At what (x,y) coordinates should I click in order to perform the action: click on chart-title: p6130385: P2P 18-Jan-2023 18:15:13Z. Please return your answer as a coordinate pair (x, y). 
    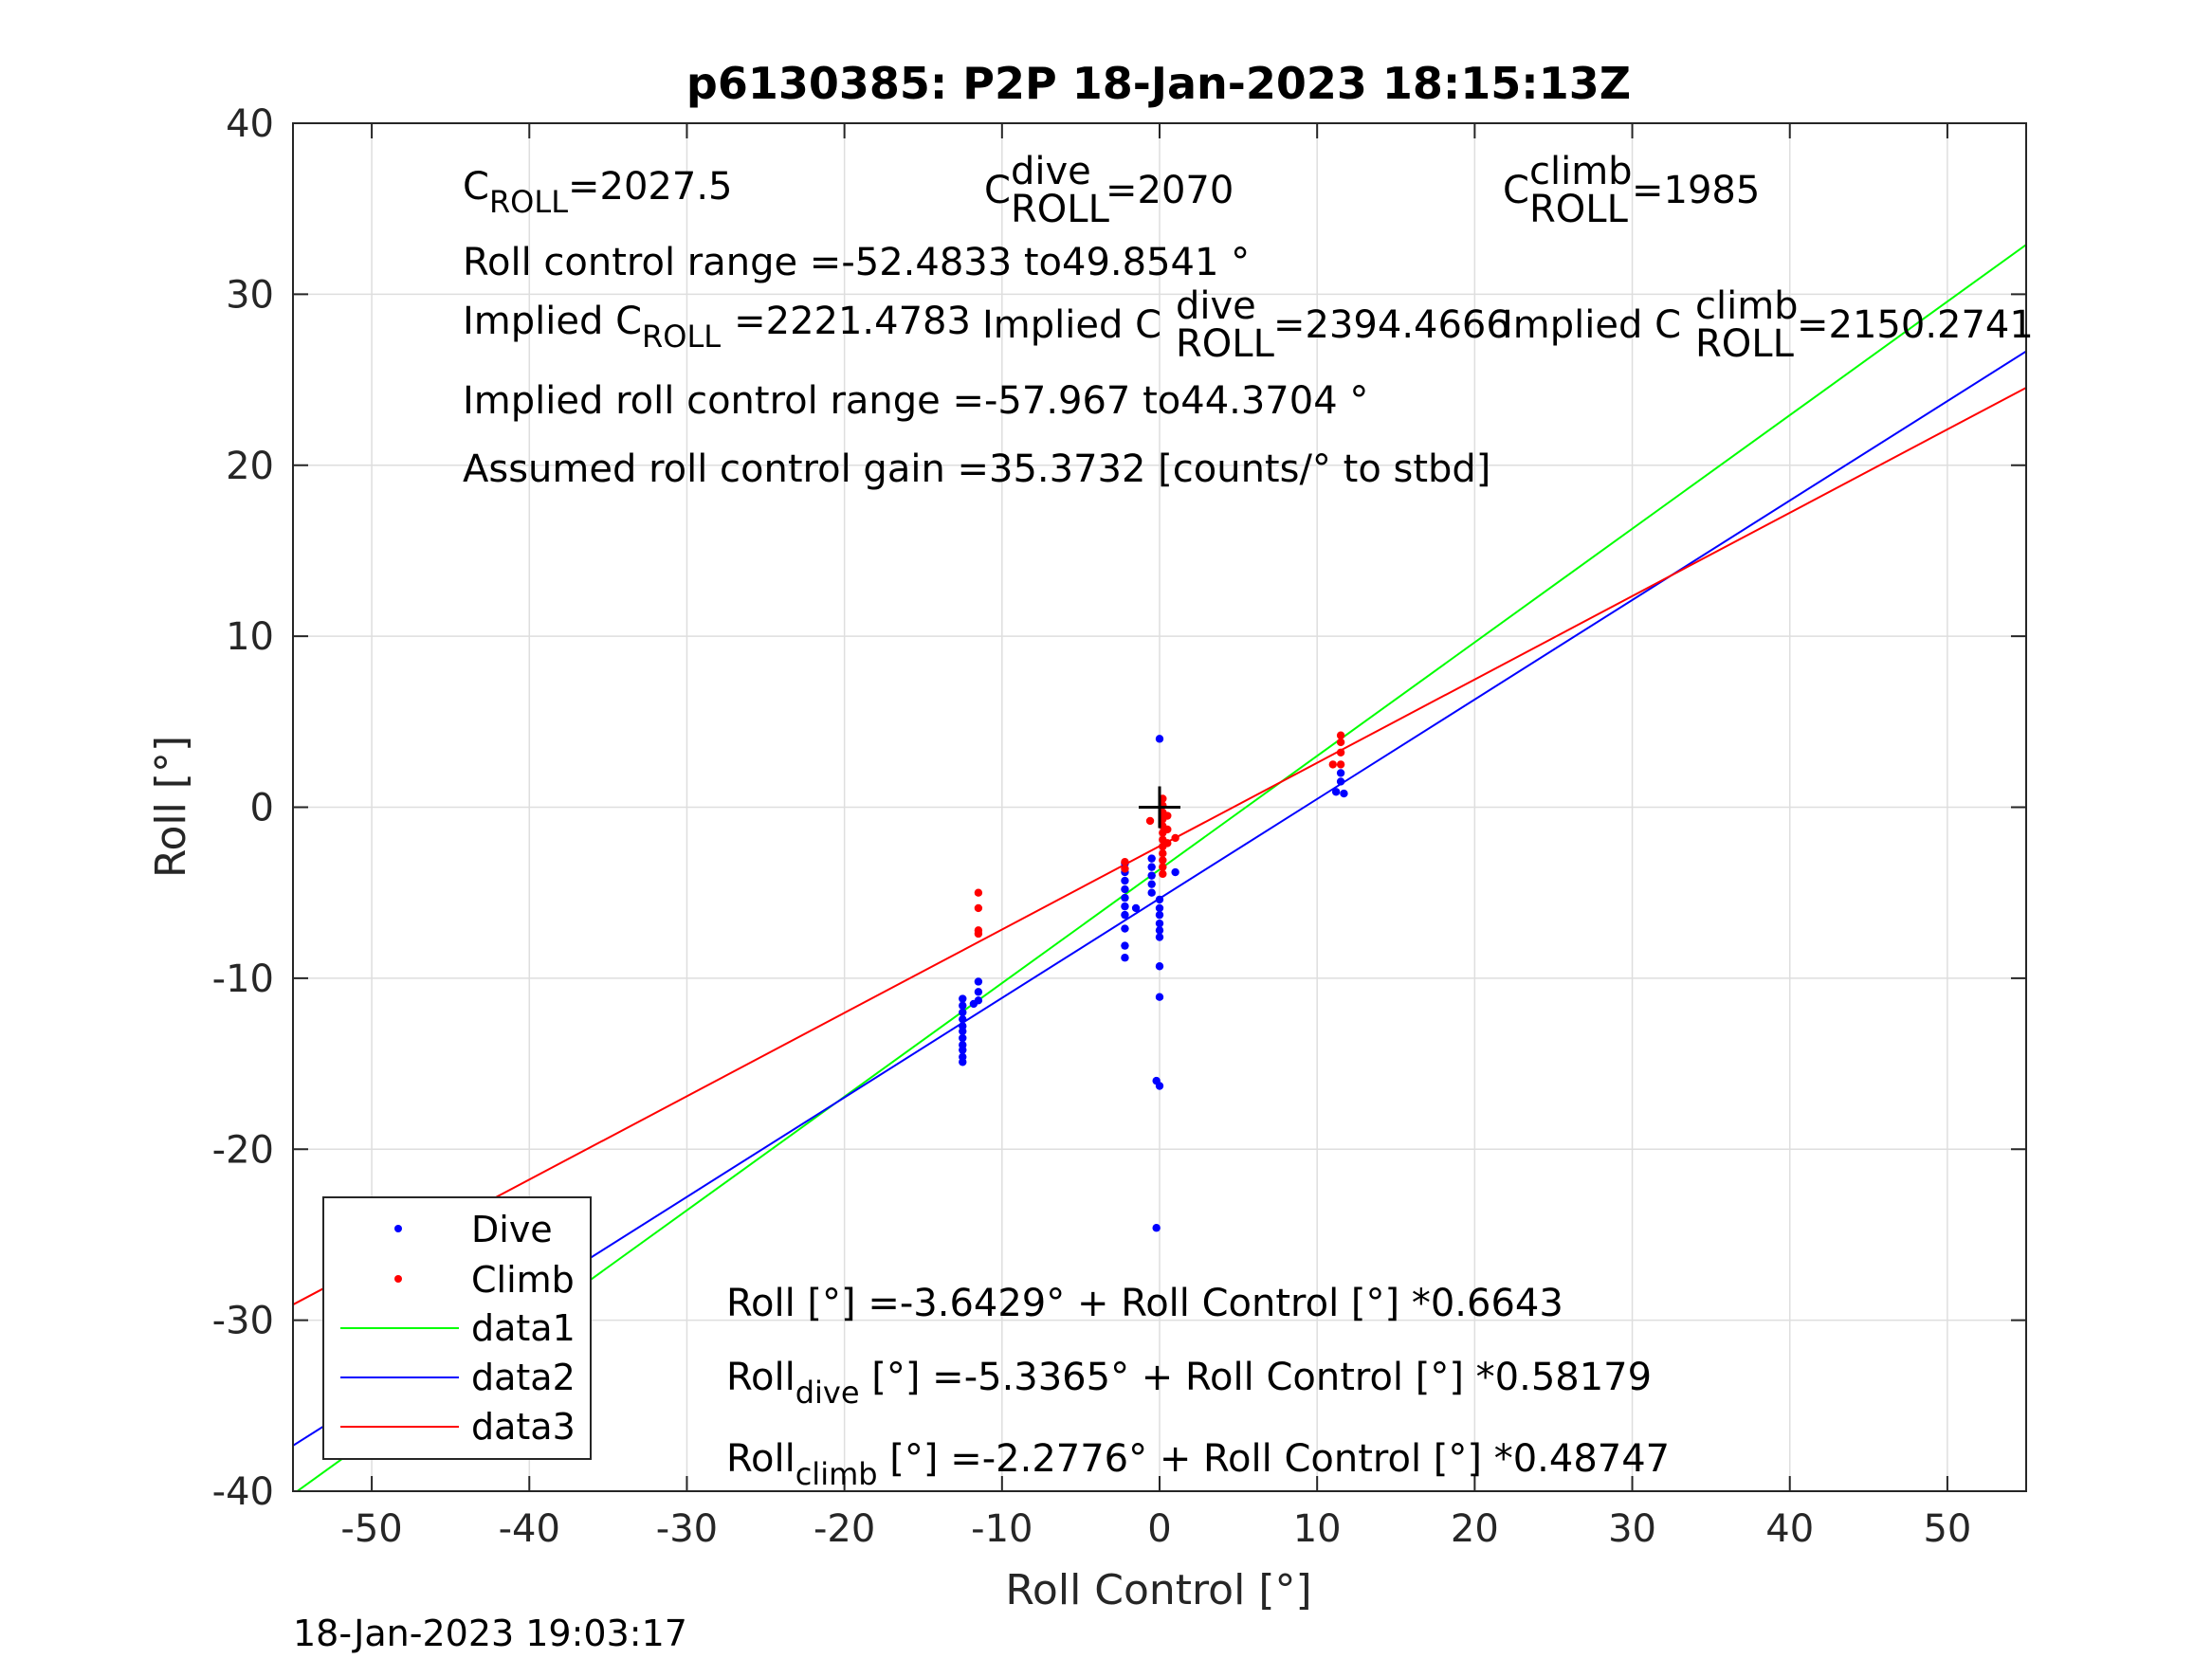
    Looking at the image, I should click on (1158, 83).